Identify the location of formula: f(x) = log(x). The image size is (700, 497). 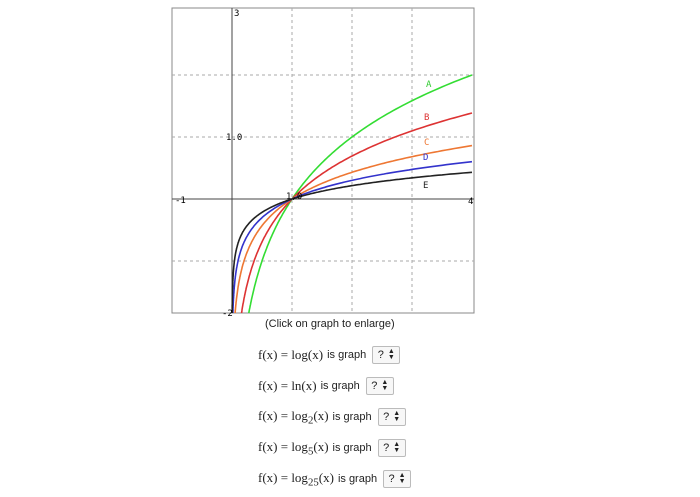
(290, 355).